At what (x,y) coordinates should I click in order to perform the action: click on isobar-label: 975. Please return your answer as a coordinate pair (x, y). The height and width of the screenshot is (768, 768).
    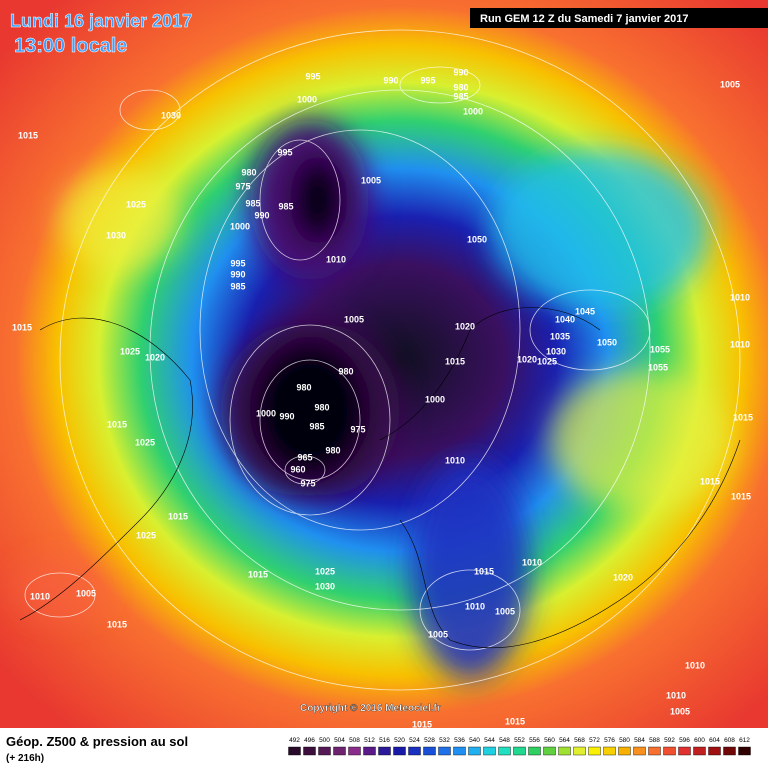
    Looking at the image, I should click on (242, 186).